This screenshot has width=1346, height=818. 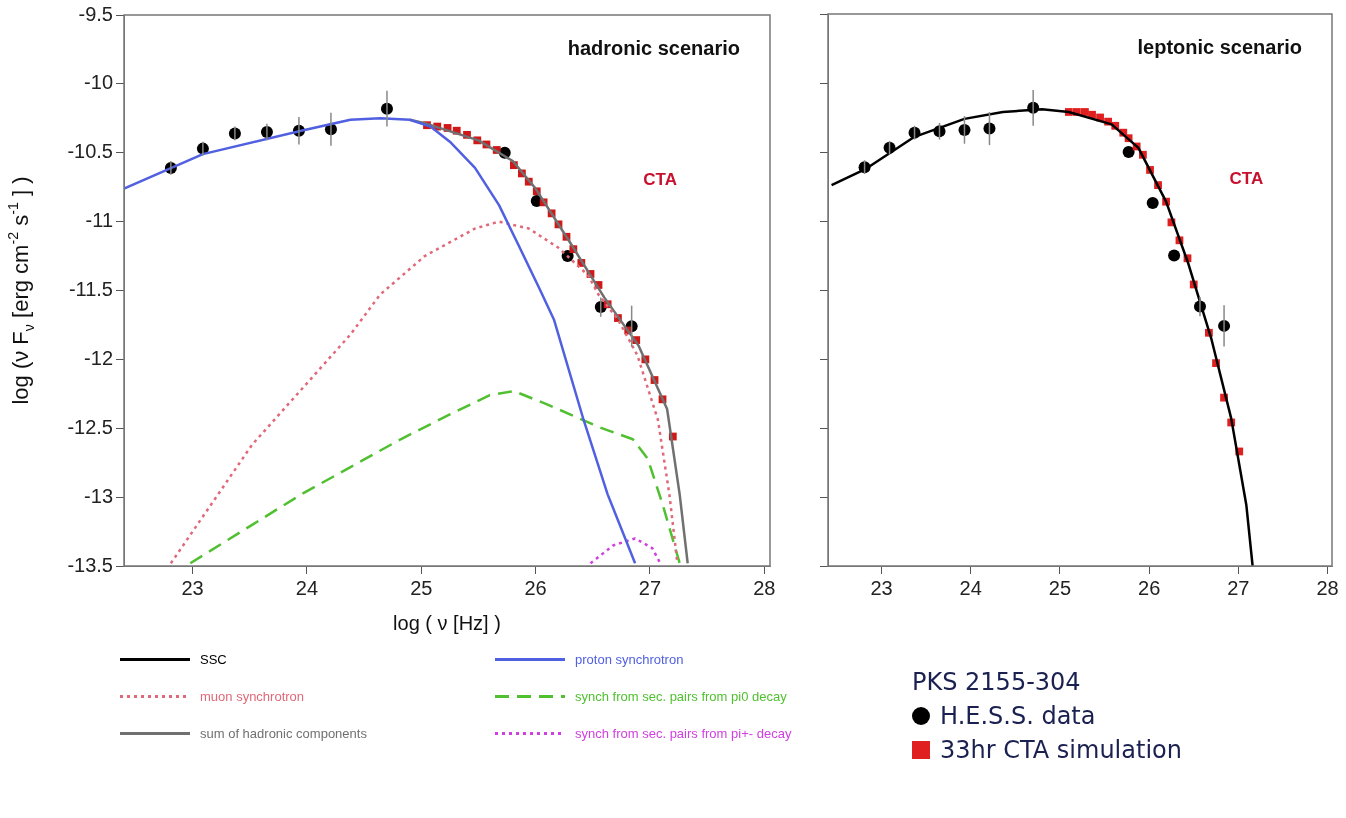 What do you see at coordinates (90, 151) in the screenshot?
I see `y-tick-label: -10.5` at bounding box center [90, 151].